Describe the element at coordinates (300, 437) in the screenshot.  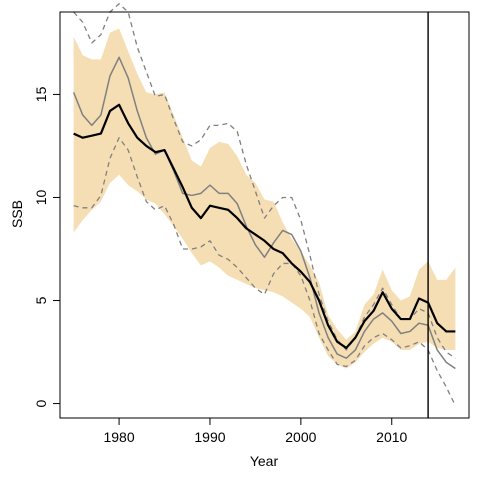
I see `x-tick-label: 2000` at that location.